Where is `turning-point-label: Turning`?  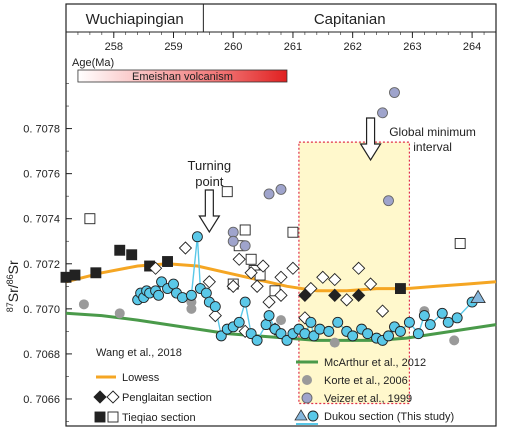 turning-point-label: Turning is located at coordinates (210, 165).